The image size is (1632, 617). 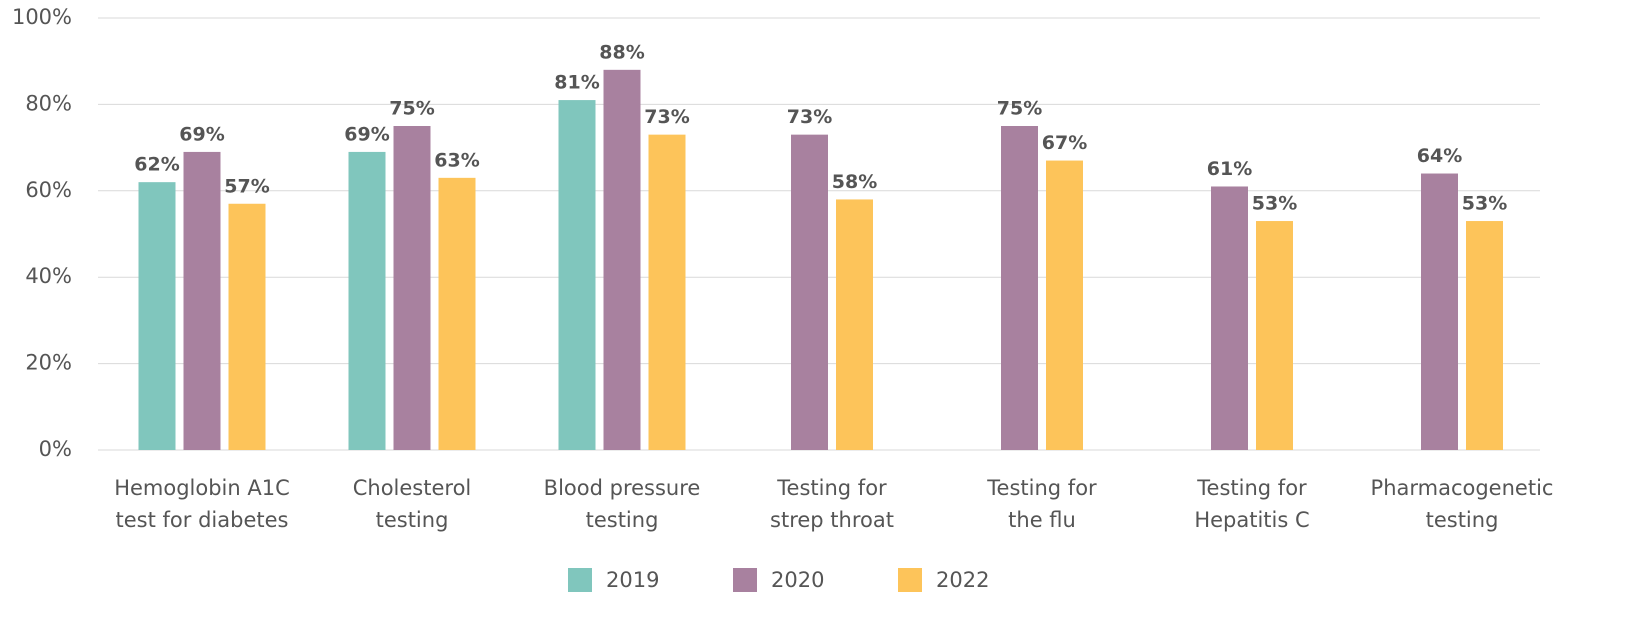 I want to click on x-tick-label: Cholesterol testing, so click(x=412, y=504).